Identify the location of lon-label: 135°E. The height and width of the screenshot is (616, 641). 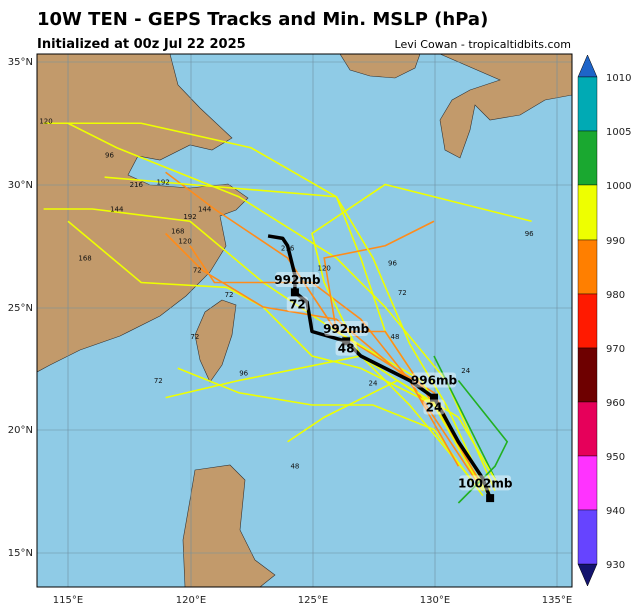
(557, 600).